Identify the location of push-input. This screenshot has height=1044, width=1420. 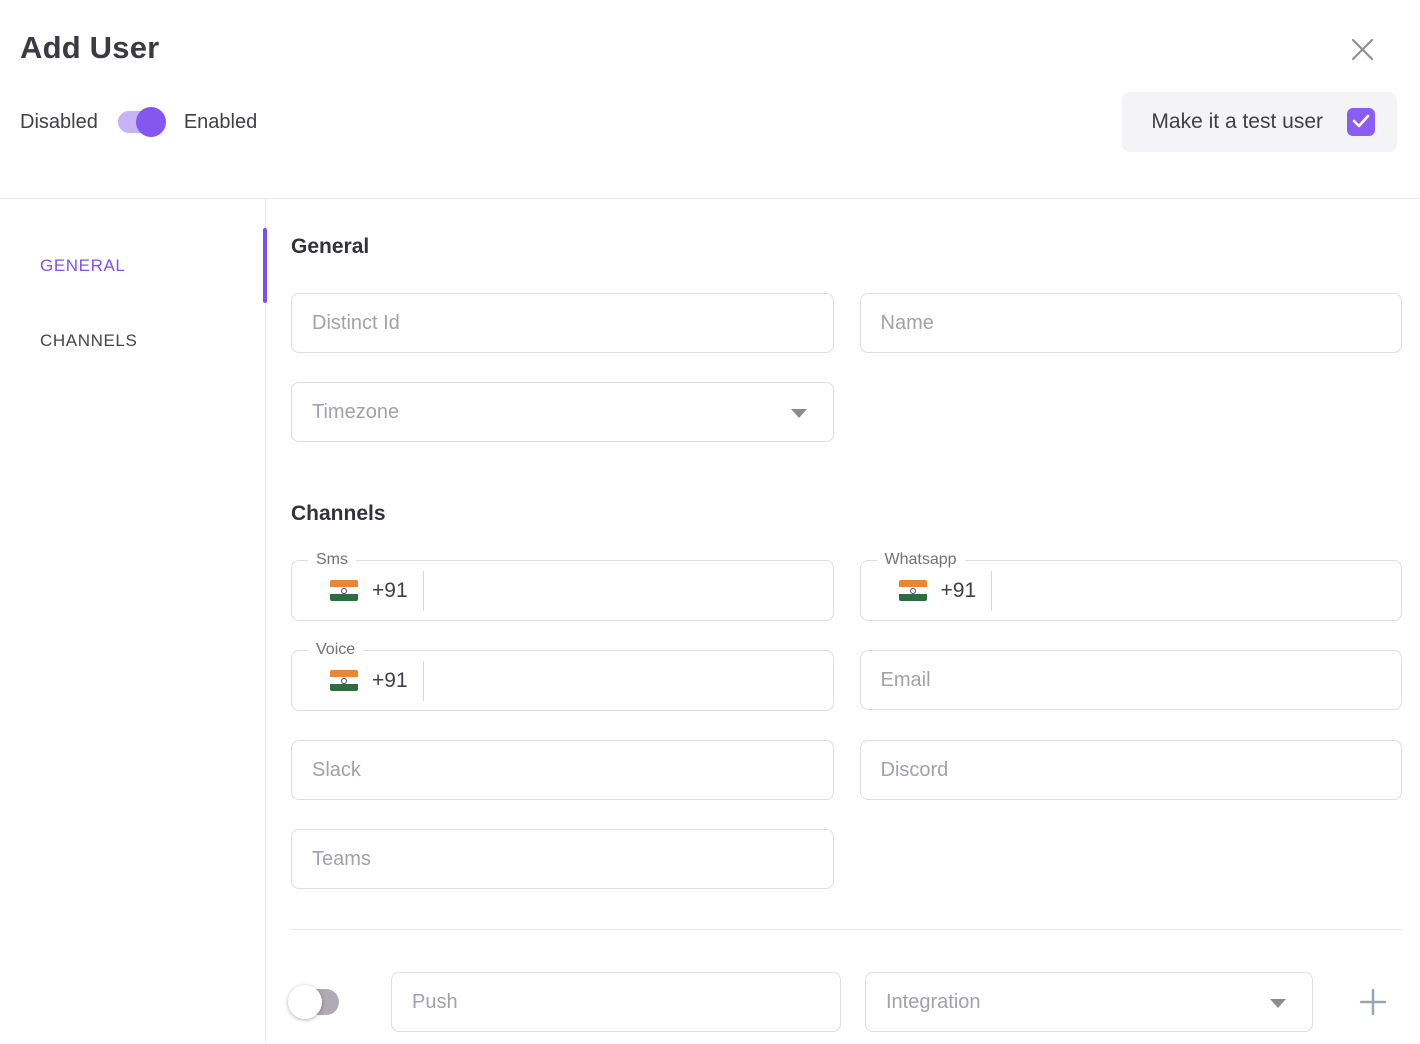
(616, 1002).